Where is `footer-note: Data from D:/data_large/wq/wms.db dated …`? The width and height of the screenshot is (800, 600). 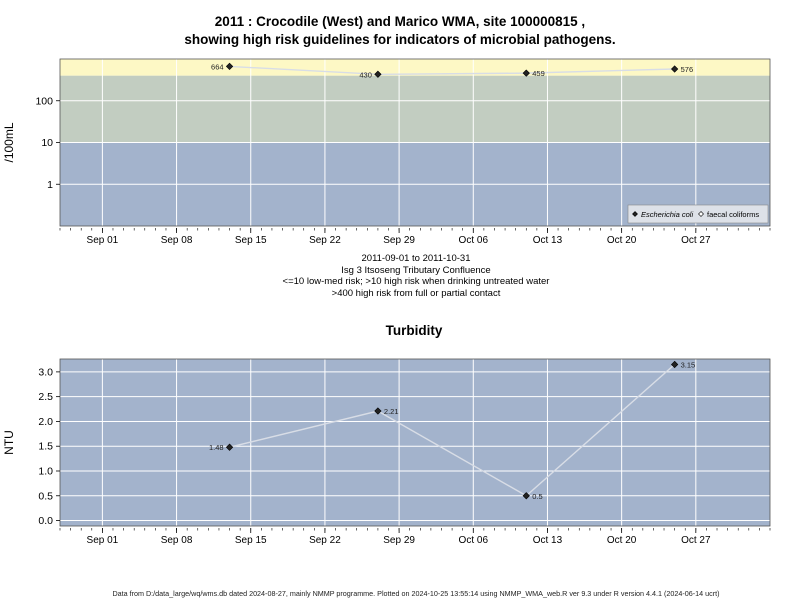
footer-note: Data from D:/data_large/wq/wms.db dated … is located at coordinates (416, 593).